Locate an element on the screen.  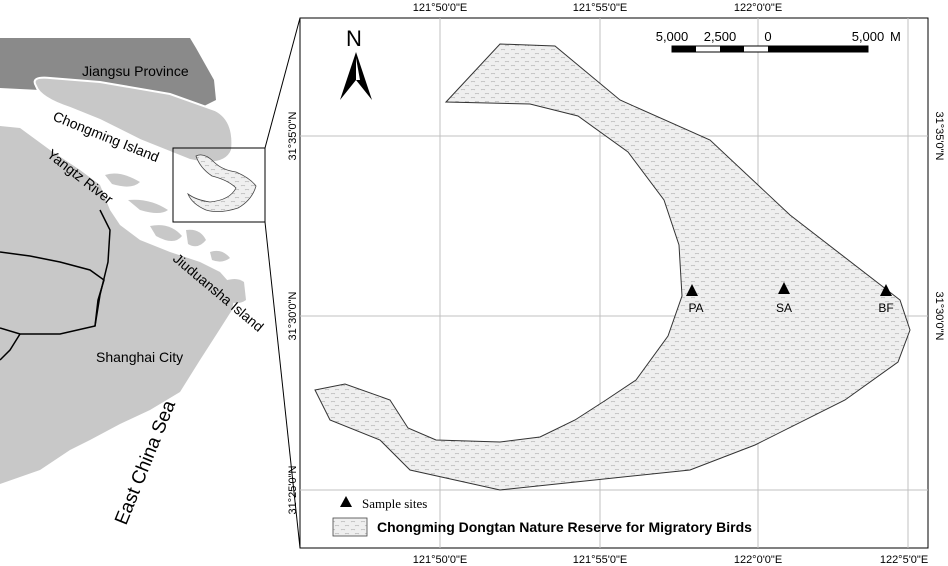
top-tick-label: 122°0'0"E is located at coordinates (758, 8).